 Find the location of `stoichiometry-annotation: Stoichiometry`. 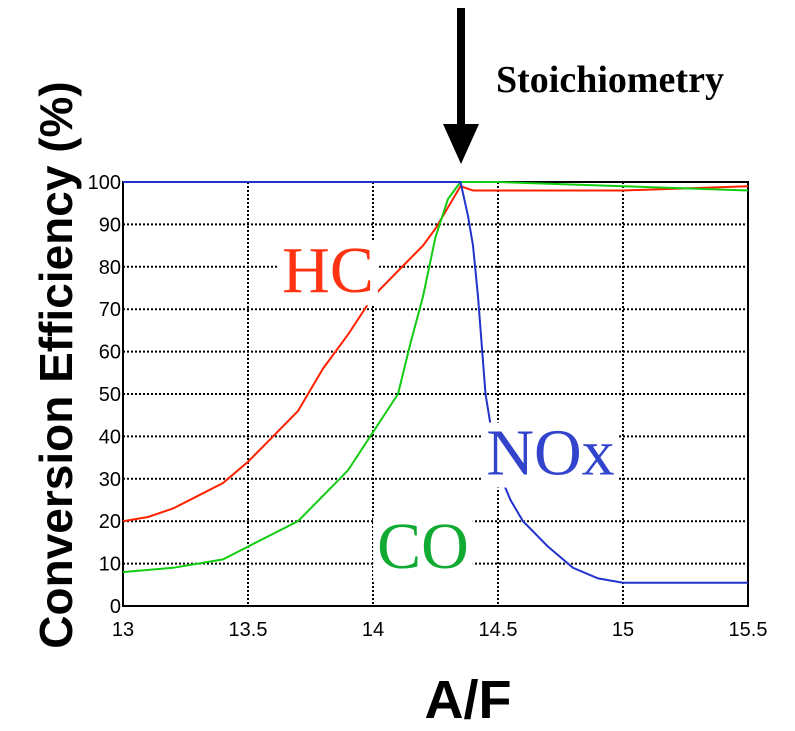

stoichiometry-annotation: Stoichiometry is located at coordinates (583, 86).